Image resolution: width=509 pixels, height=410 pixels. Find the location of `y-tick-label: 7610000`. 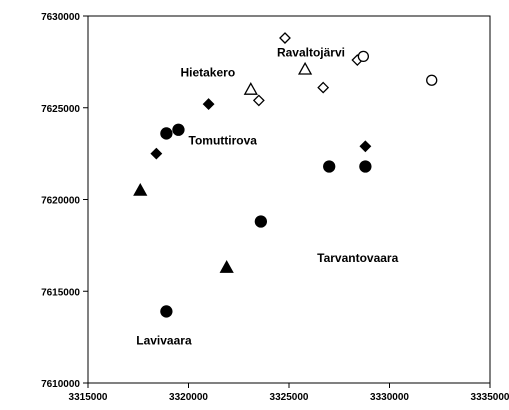

y-tick-label: 7610000 is located at coordinates (60, 384).